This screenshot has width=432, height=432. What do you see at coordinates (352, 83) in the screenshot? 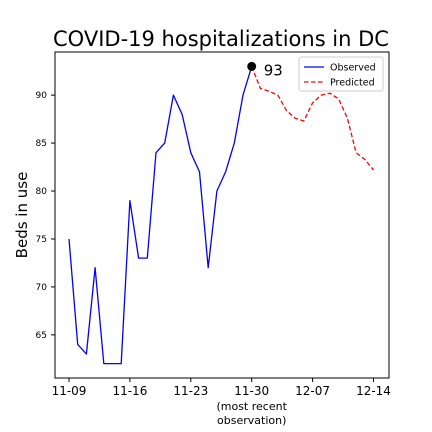
I see `legend-label-predicted: Predicted` at bounding box center [352, 83].